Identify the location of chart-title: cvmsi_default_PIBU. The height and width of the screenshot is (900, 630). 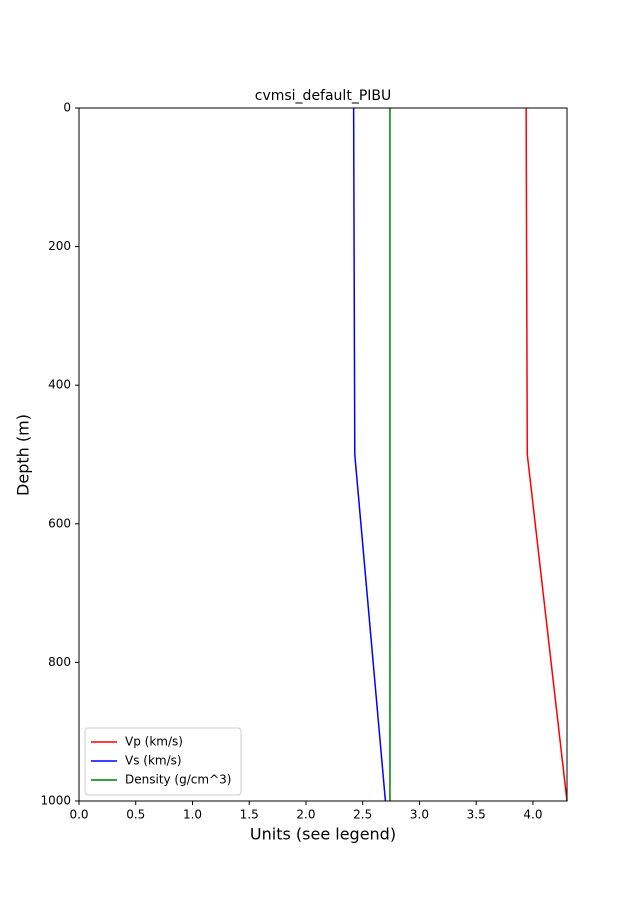
(323, 96).